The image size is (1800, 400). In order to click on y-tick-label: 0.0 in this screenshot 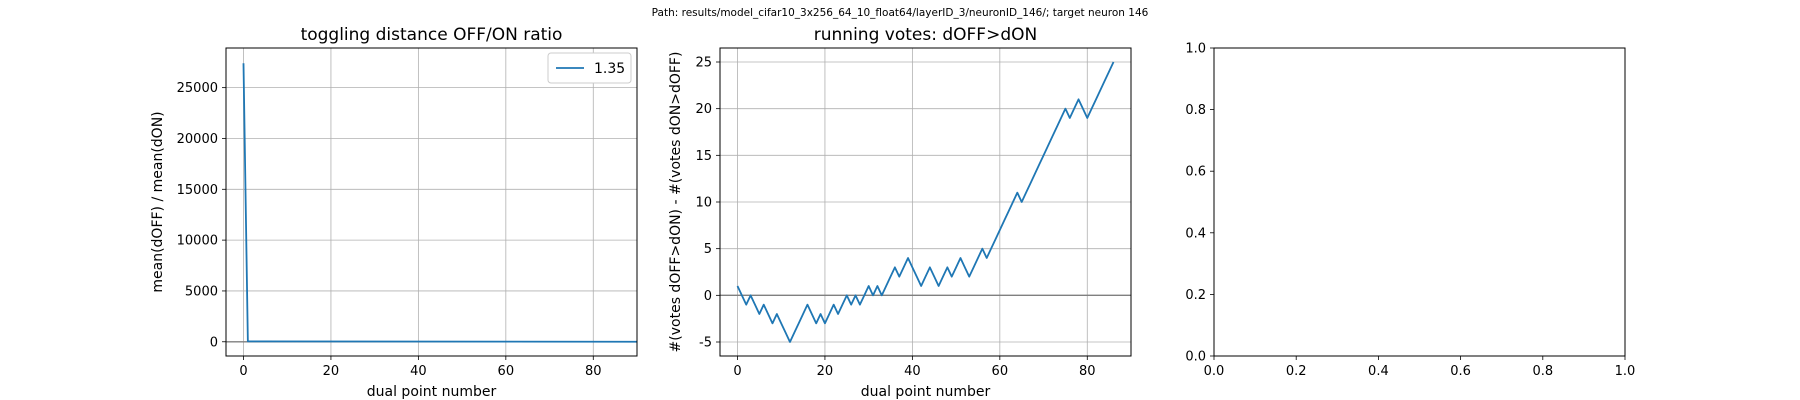, I will do `click(1195, 357)`.